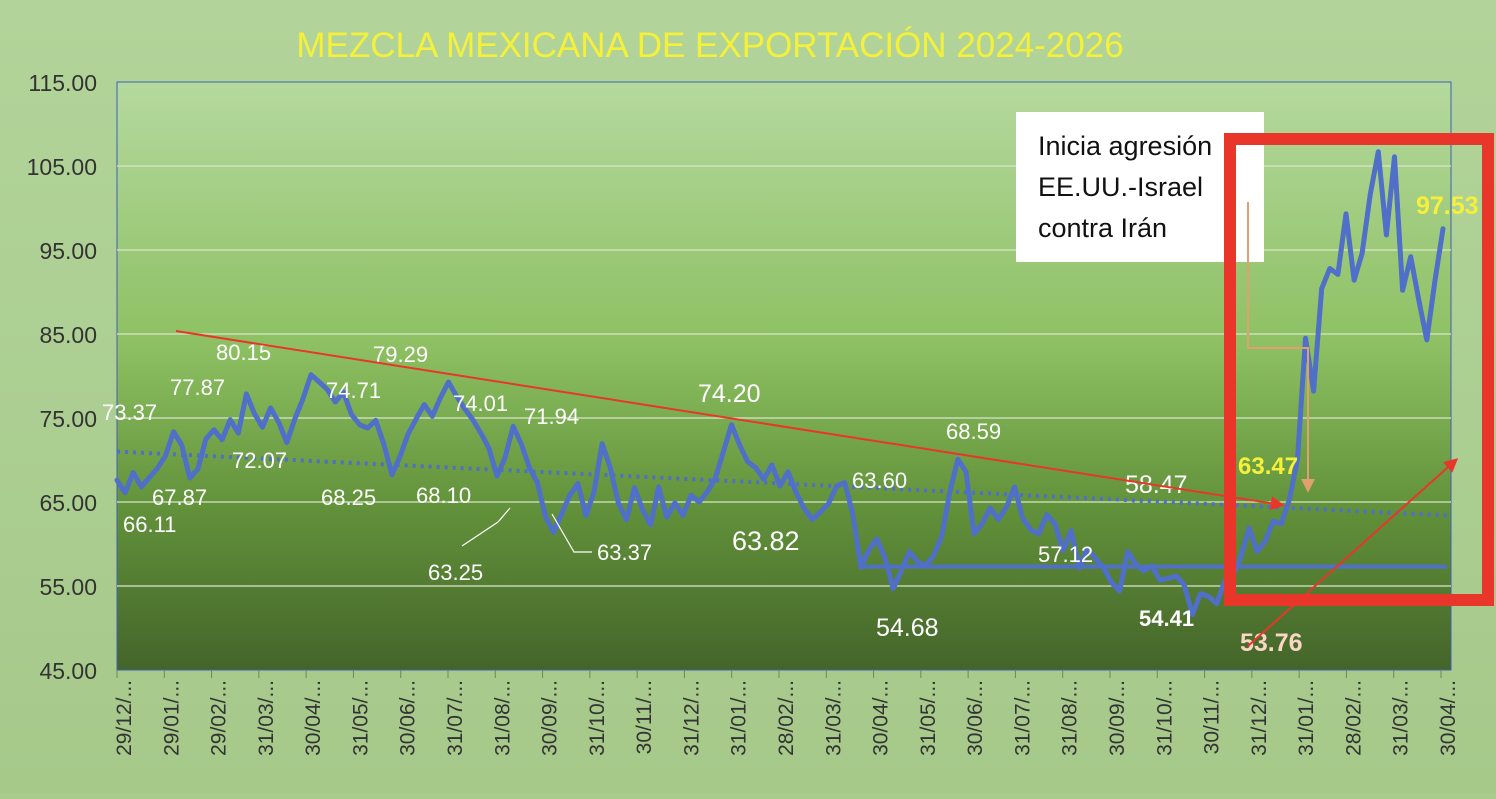 The height and width of the screenshot is (799, 1496). I want to click on data-label: 67.87, so click(179, 497).